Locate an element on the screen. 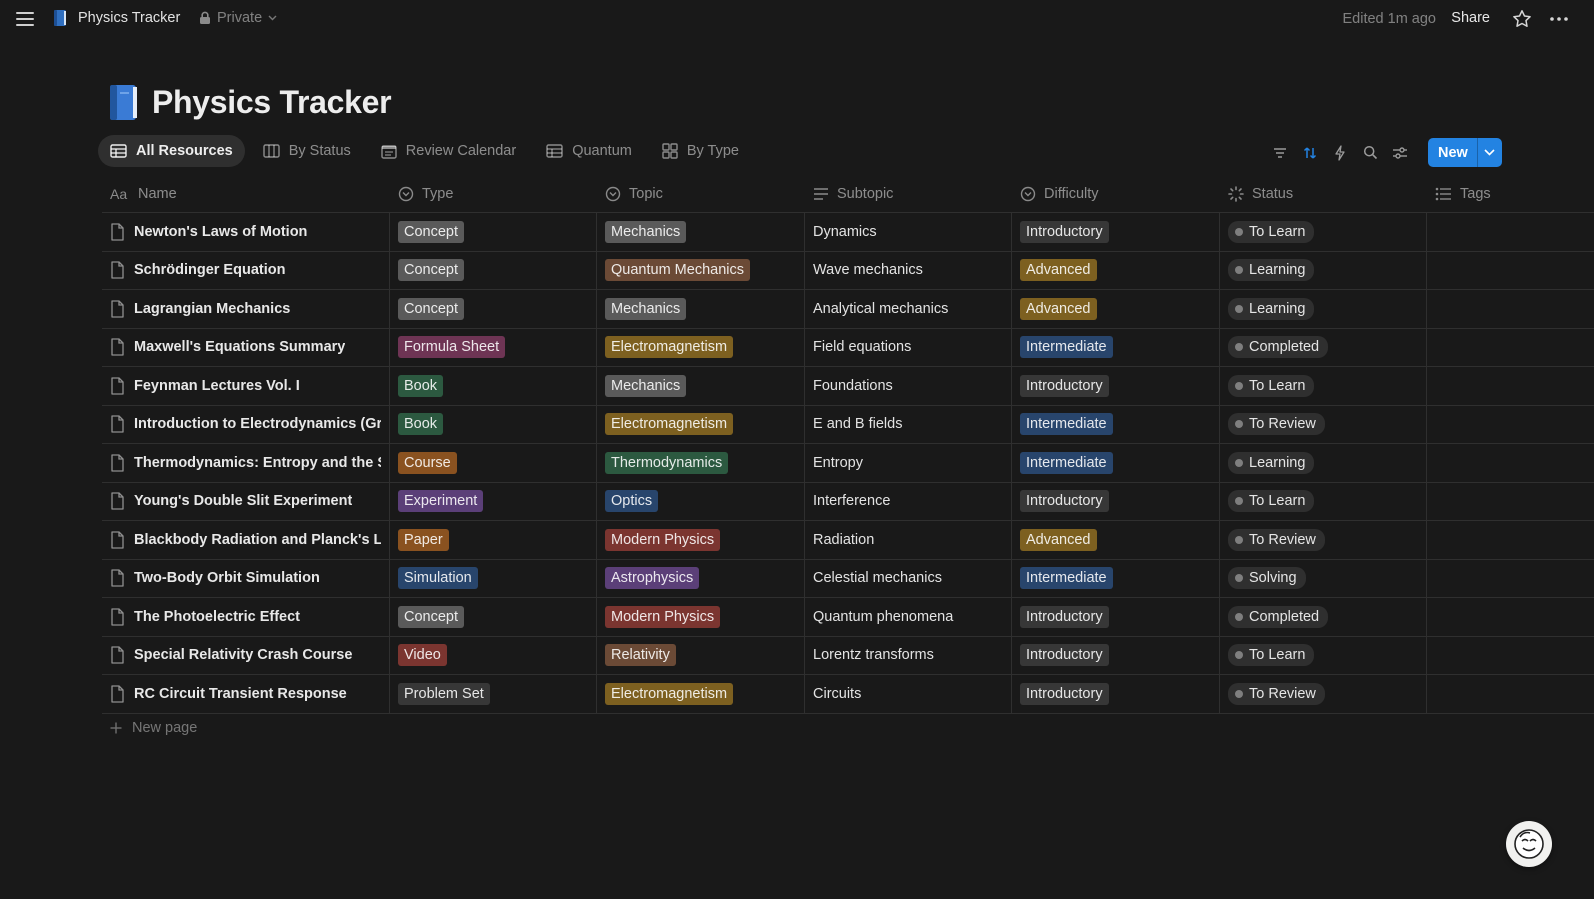 The height and width of the screenshot is (899, 1594). type-cell: Video is located at coordinates (493, 655).